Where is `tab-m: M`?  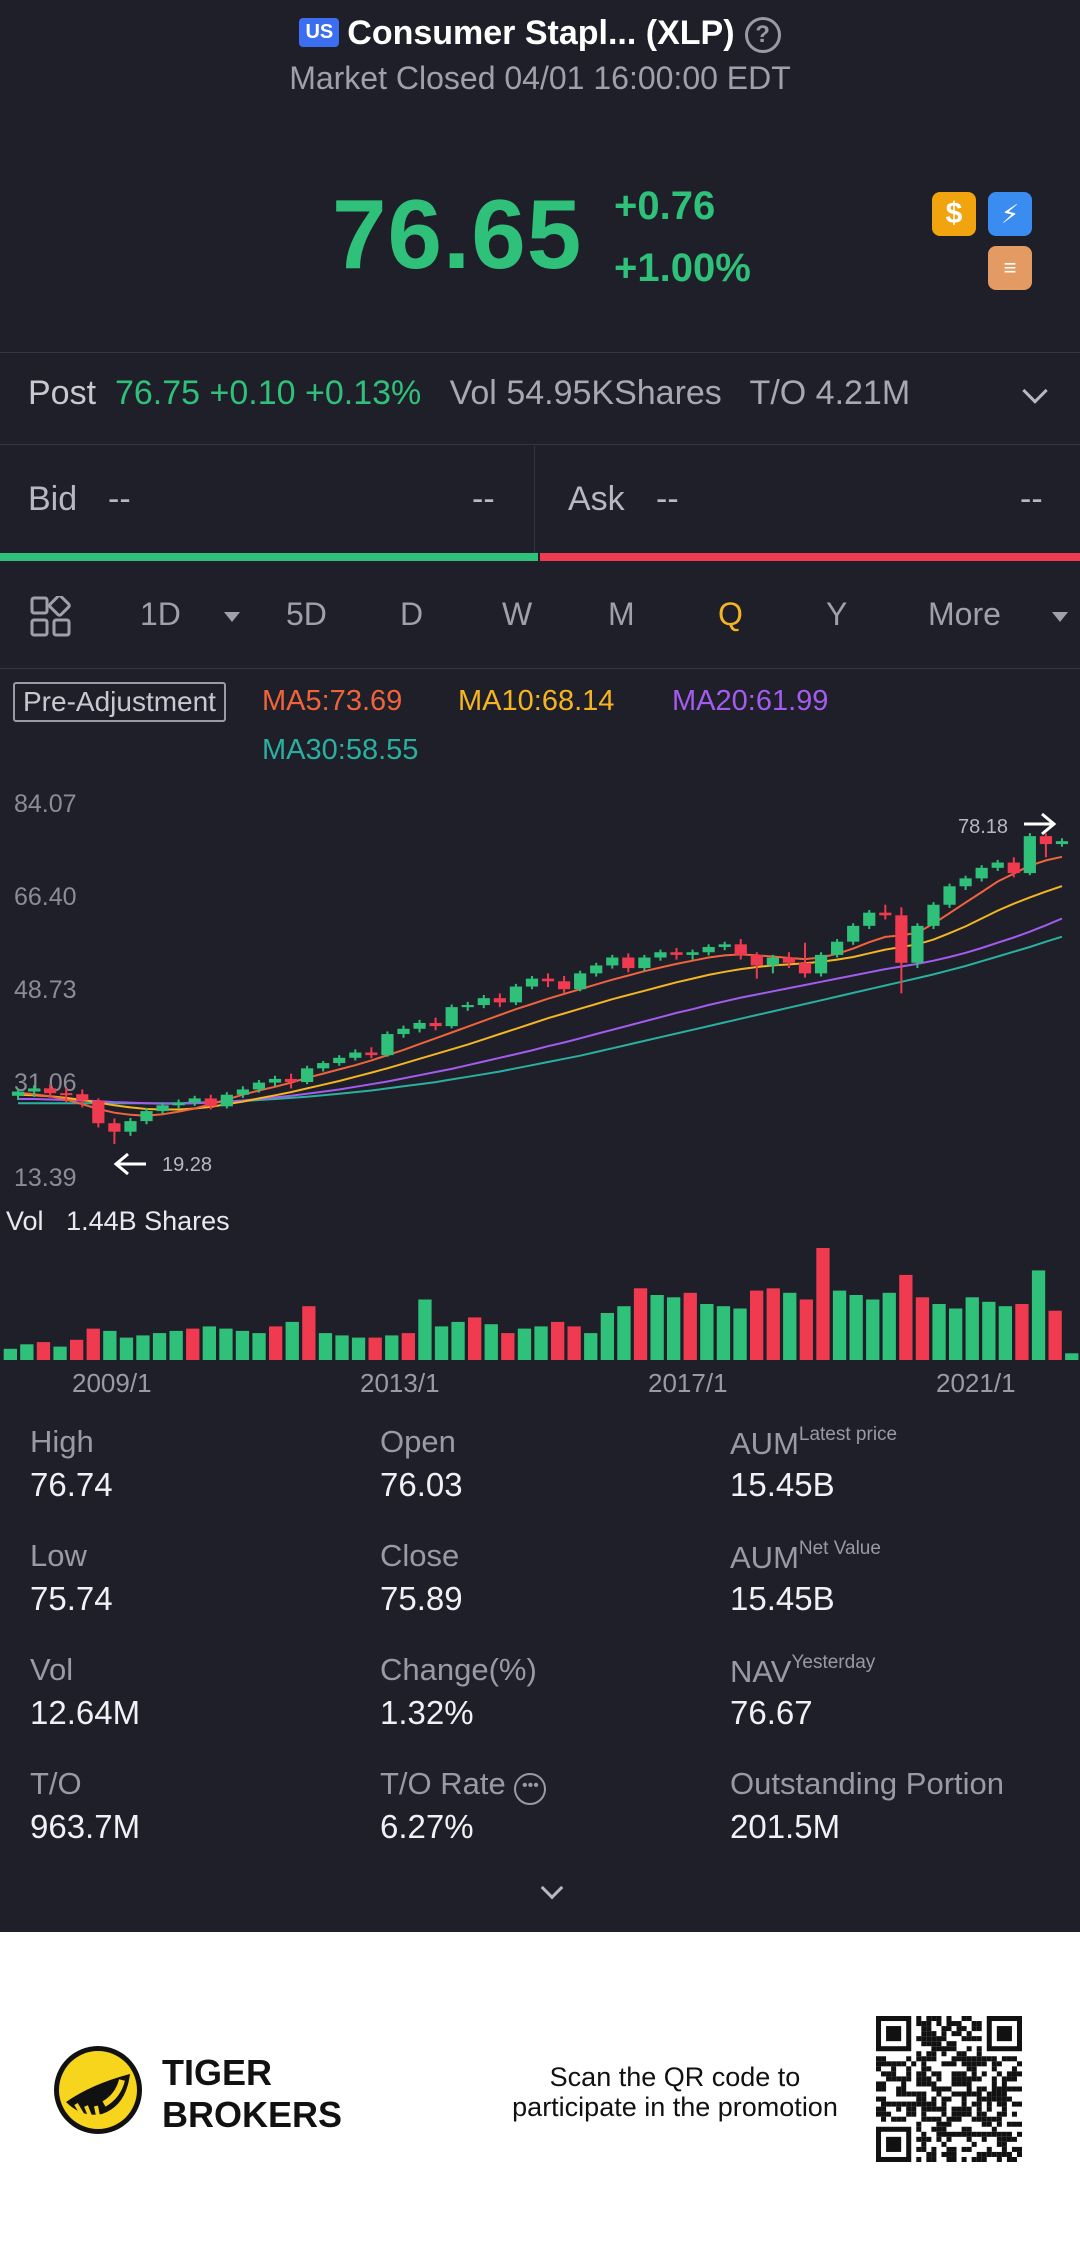
tab-m: M is located at coordinates (621, 614).